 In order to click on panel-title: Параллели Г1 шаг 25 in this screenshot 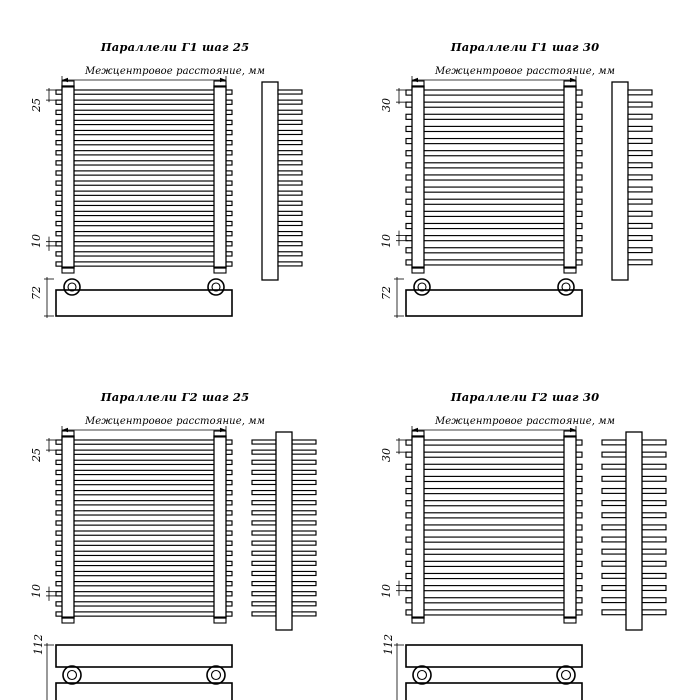, I will do `click(175, 47)`.